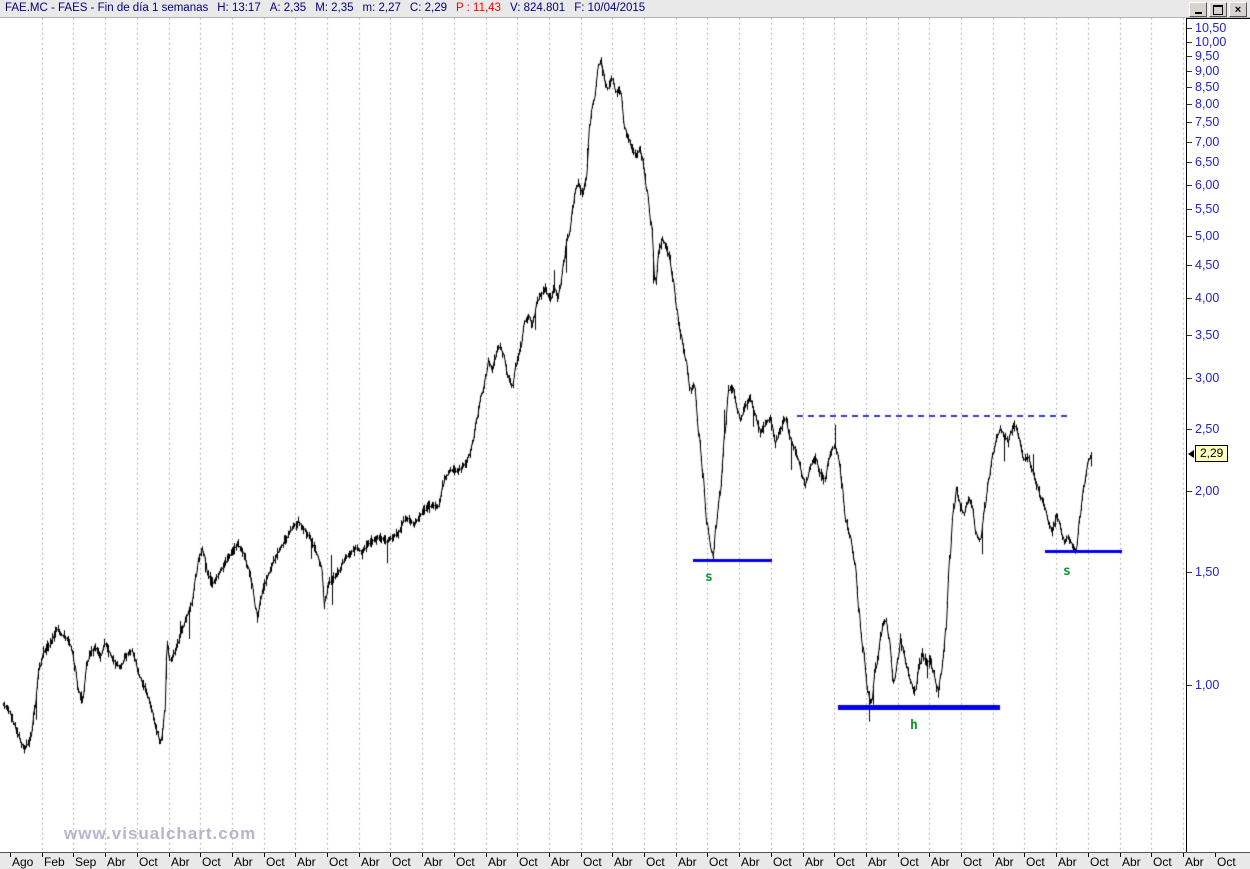 This screenshot has height=869, width=1250. What do you see at coordinates (1207, 122) in the screenshot?
I see `price-tick-label: 7,50` at bounding box center [1207, 122].